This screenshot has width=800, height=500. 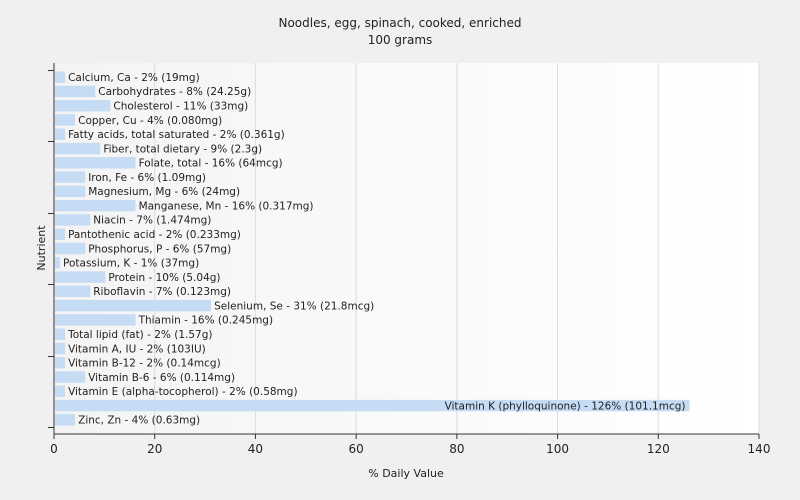 What do you see at coordinates (399, 23) in the screenshot?
I see `chart-title: Noodles, egg, spinach, cooked, enriched` at bounding box center [399, 23].